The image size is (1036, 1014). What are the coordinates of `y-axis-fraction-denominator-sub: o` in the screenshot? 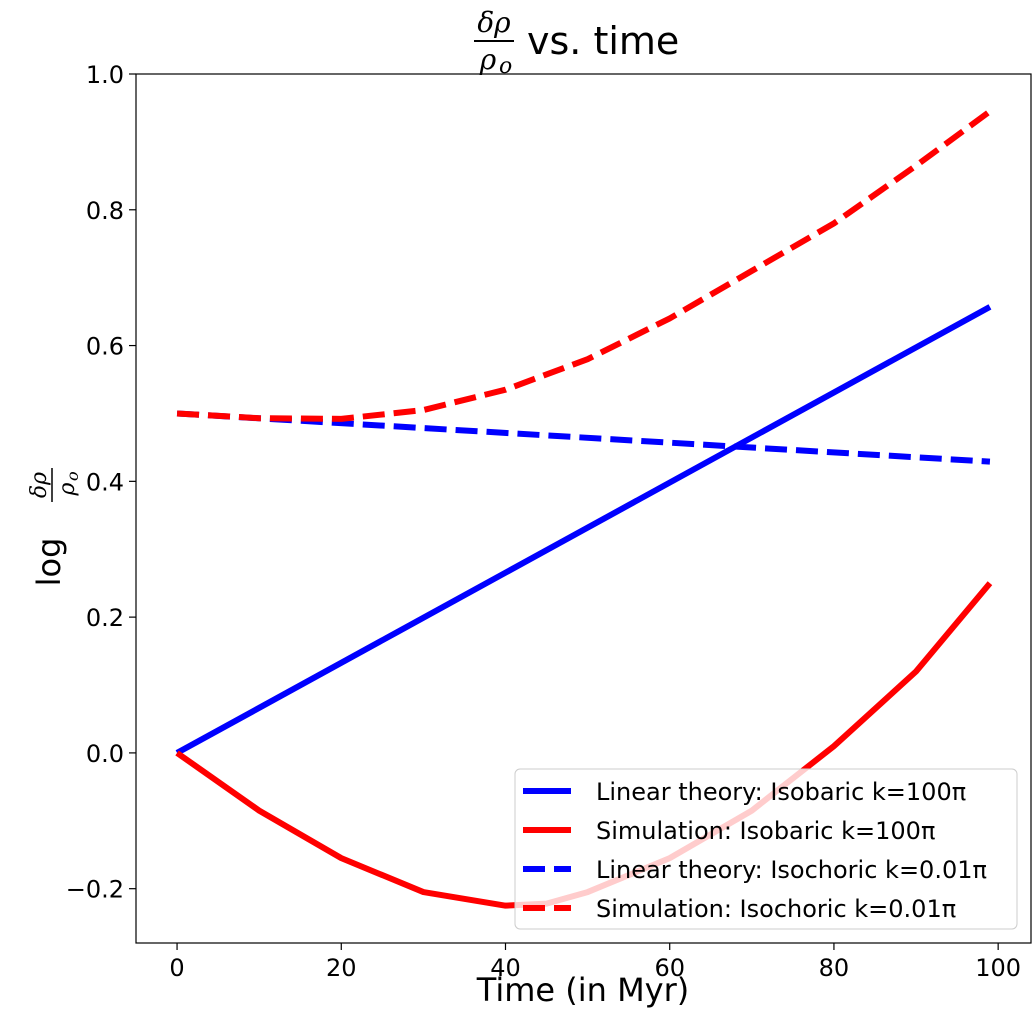 It's located at (72, 476).